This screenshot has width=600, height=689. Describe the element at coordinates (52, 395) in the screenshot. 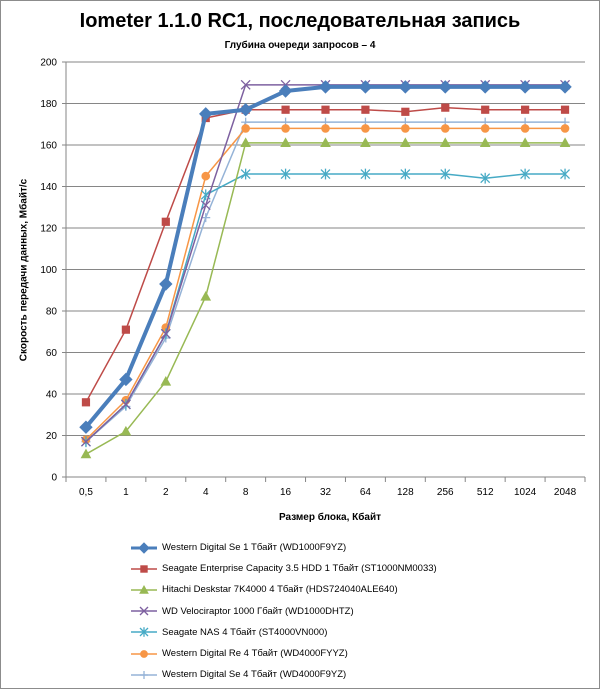

I see `y-tick-label: 40` at that location.